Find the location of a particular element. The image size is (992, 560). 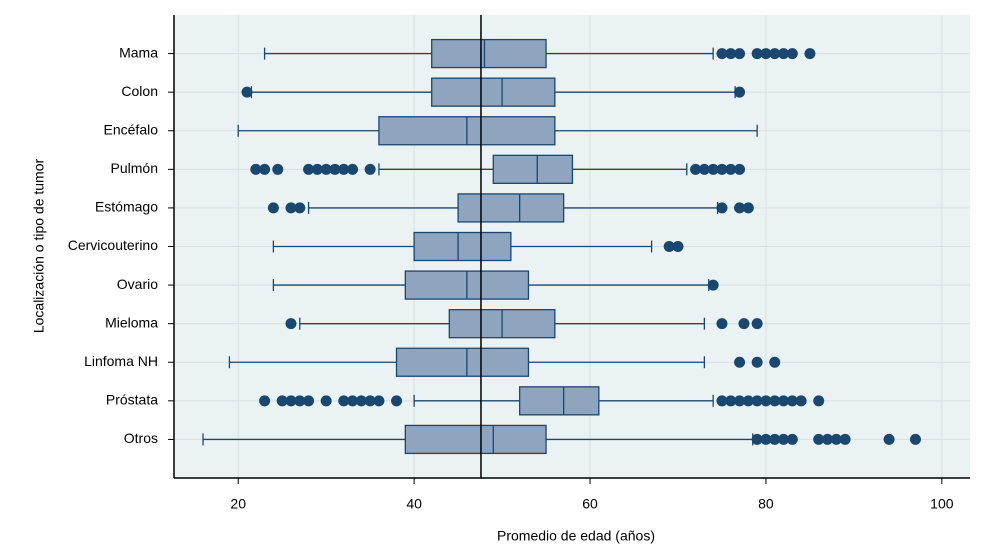

y-tick-label: Mama is located at coordinates (138, 52).